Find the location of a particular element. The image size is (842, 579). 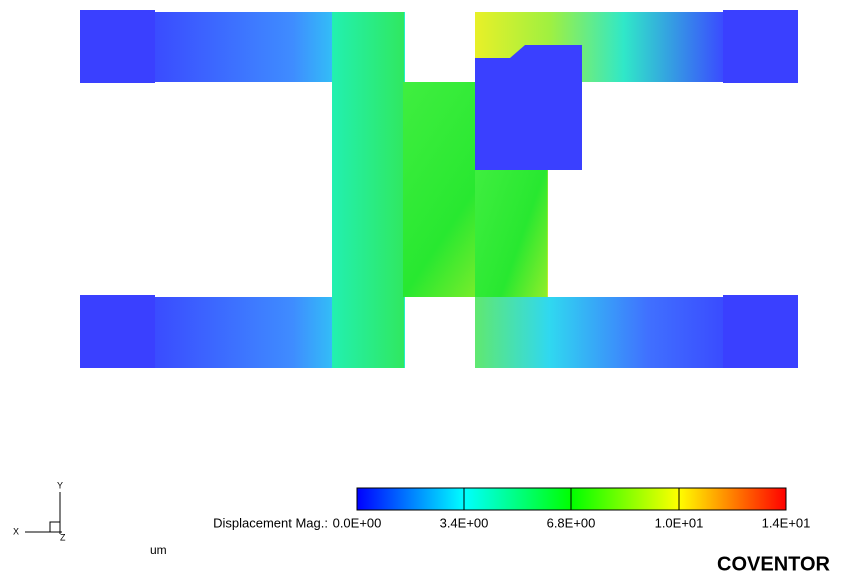

triad: X Y Z is located at coordinates (39, 511).